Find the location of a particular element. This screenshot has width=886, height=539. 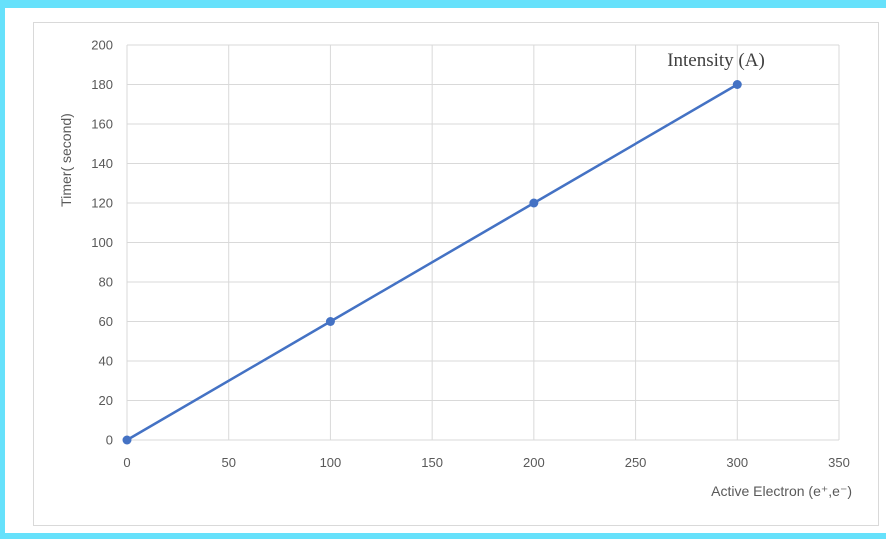

y-tick-label-4: 80 is located at coordinates (106, 282).